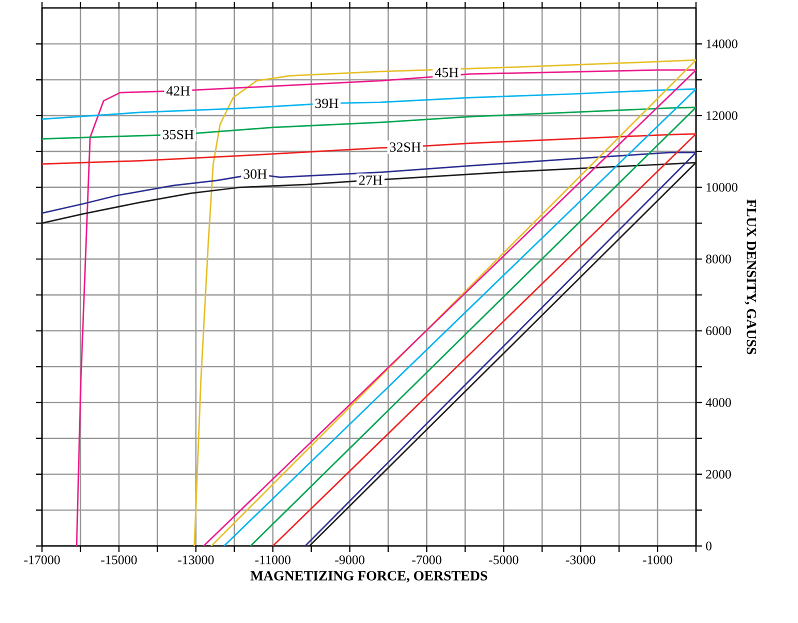 The height and width of the screenshot is (623, 798). What do you see at coordinates (581, 560) in the screenshot?
I see `x-tick-label: -3000` at bounding box center [581, 560].